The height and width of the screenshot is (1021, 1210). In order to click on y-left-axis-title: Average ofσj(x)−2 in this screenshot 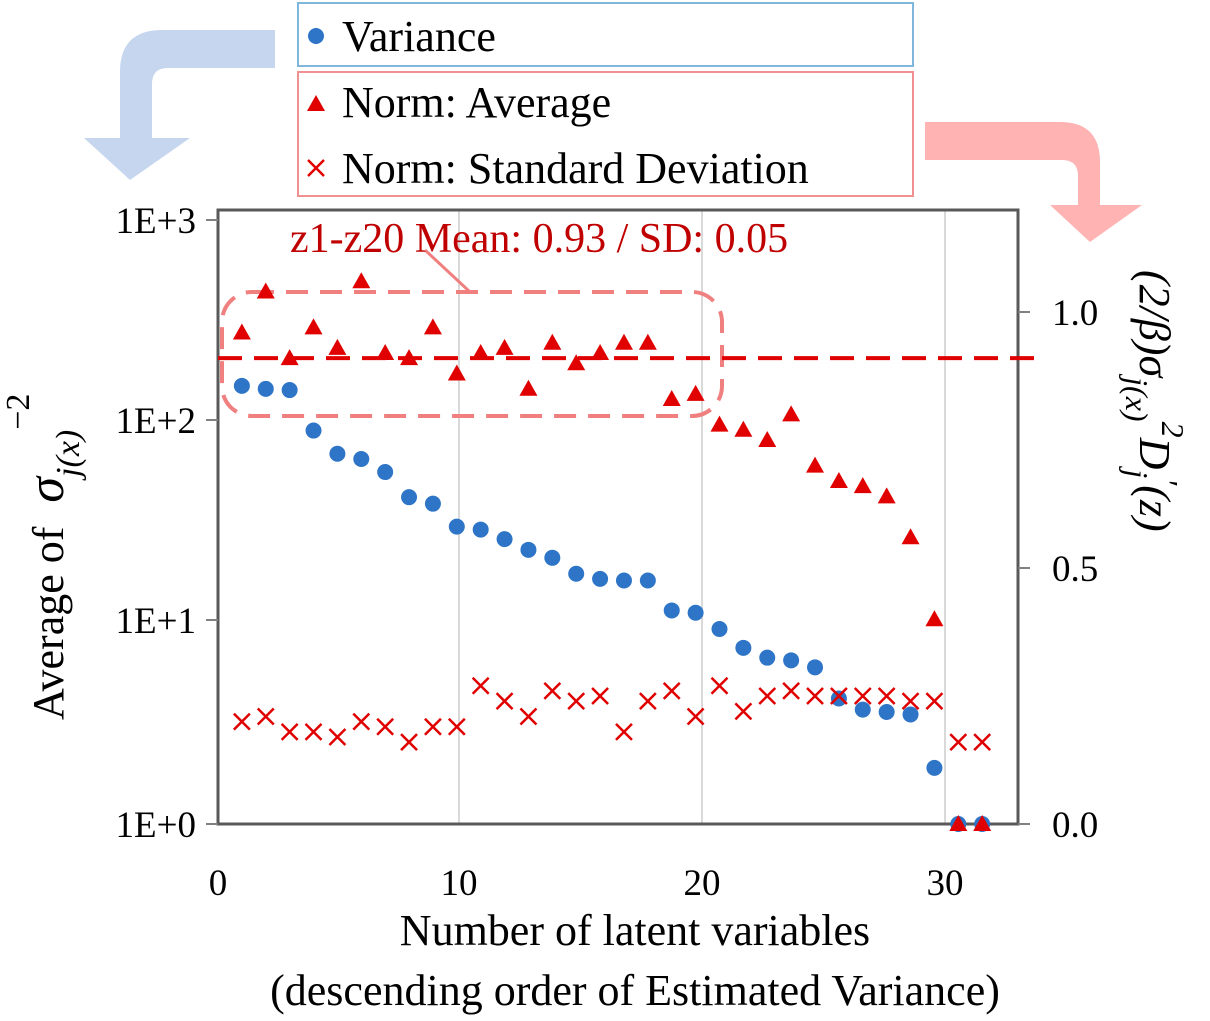, I will do `click(43, 557)`.